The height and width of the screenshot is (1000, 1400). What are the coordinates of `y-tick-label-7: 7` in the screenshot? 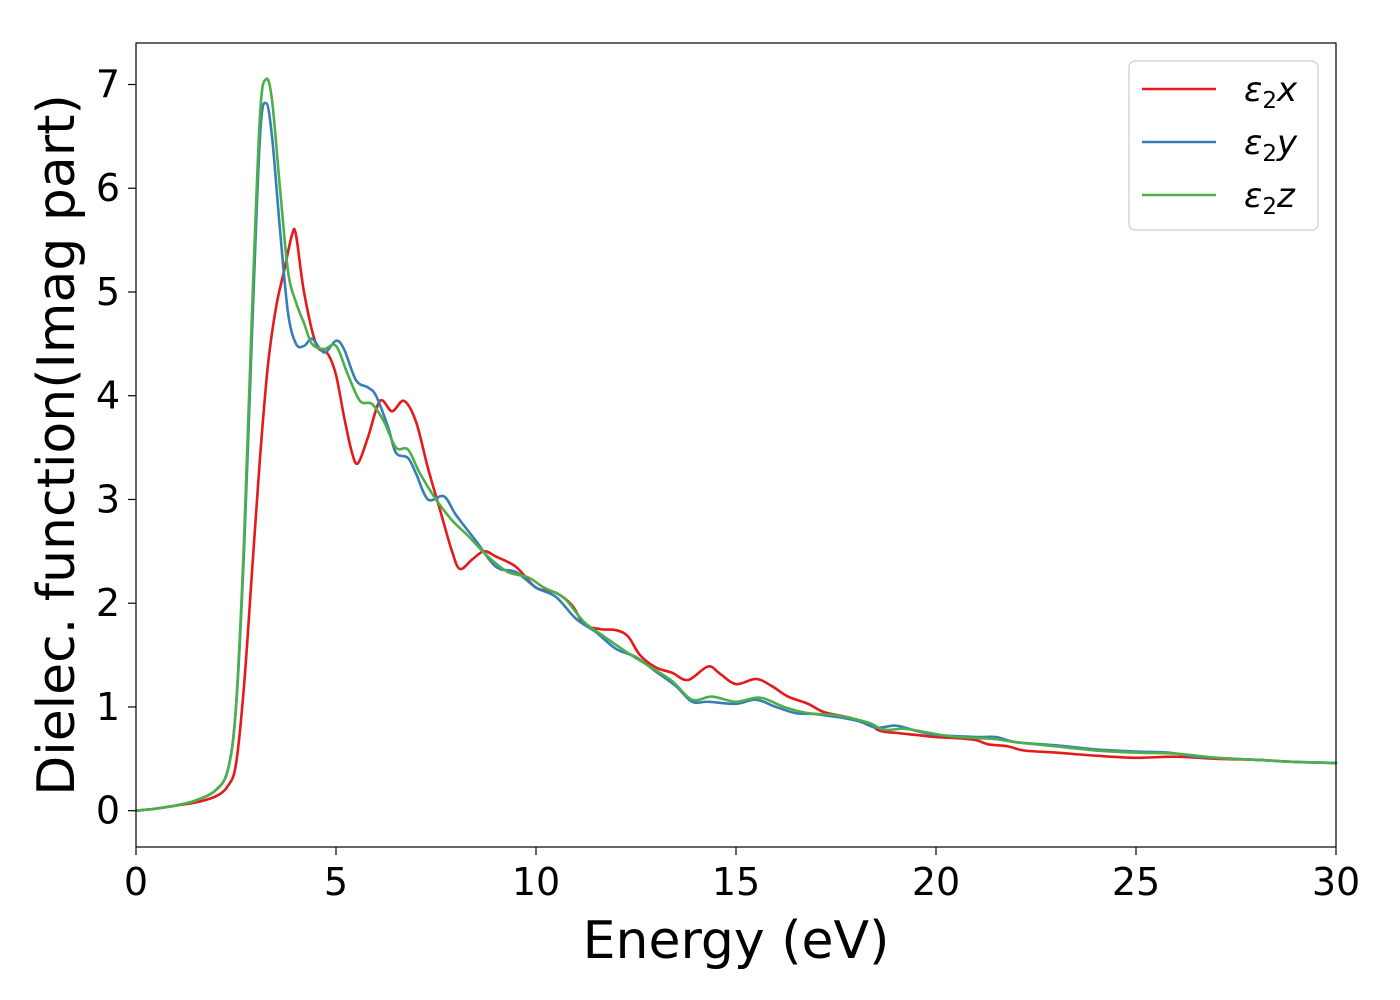 It's located at (108, 84).